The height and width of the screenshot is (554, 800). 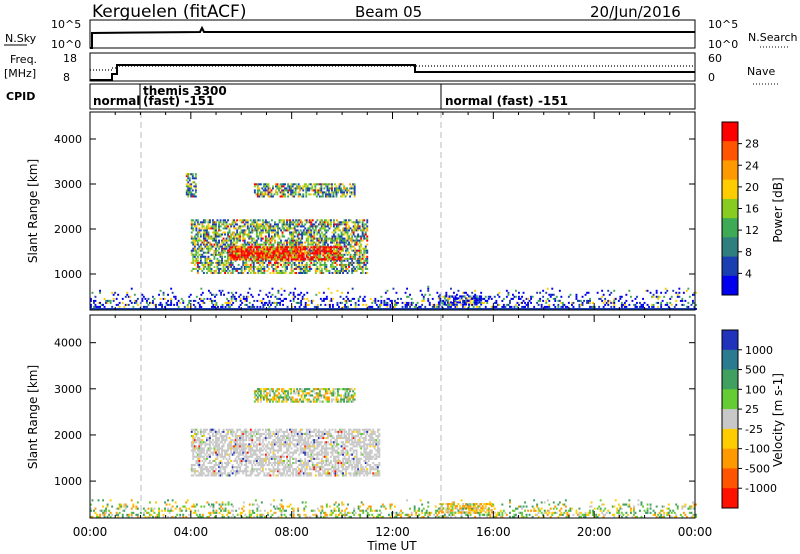 I want to click on colorbar-tick-label: 24, so click(x=752, y=165).